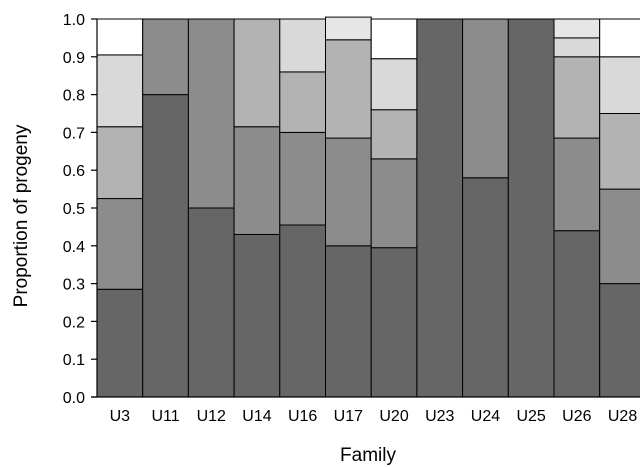  I want to click on x-tick-label-u16: U16, so click(302, 416).